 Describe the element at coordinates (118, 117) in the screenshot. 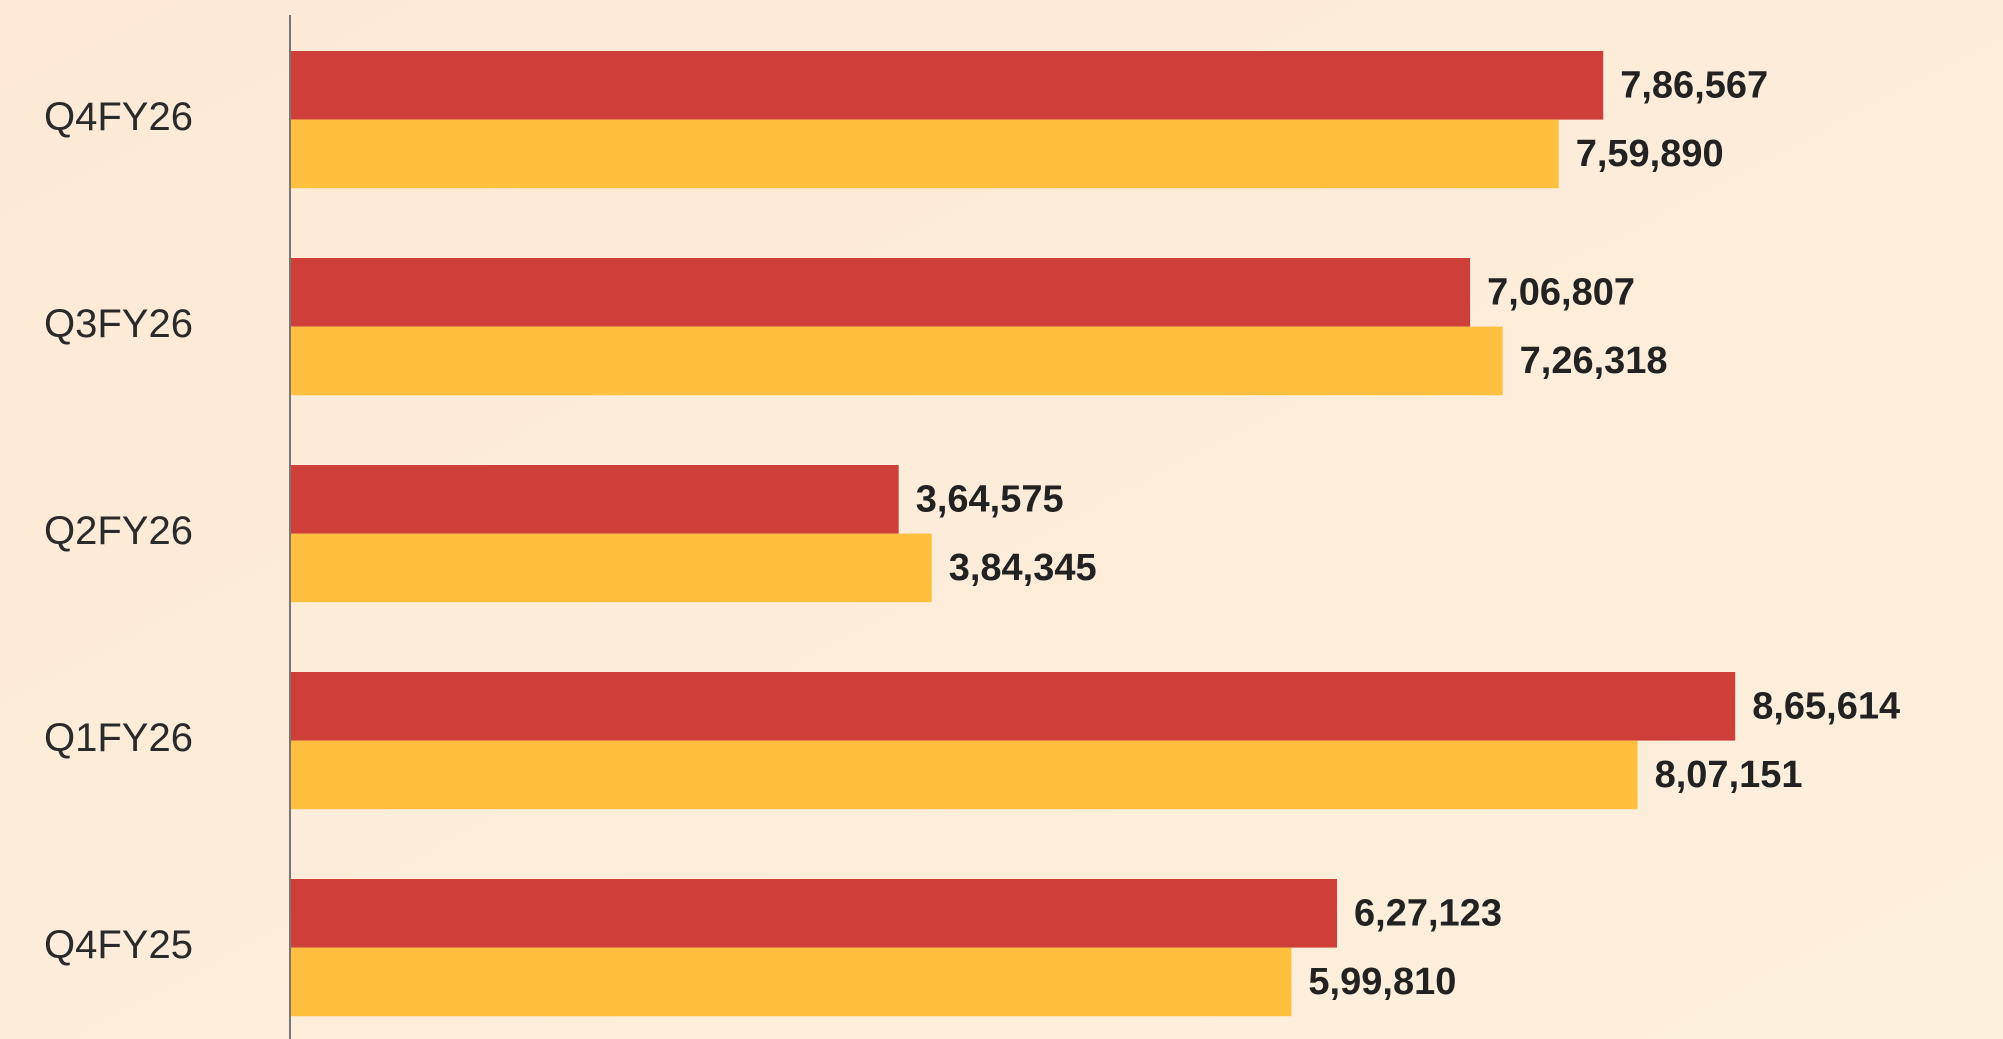

I see `y-tick-label: Q4FY26` at that location.